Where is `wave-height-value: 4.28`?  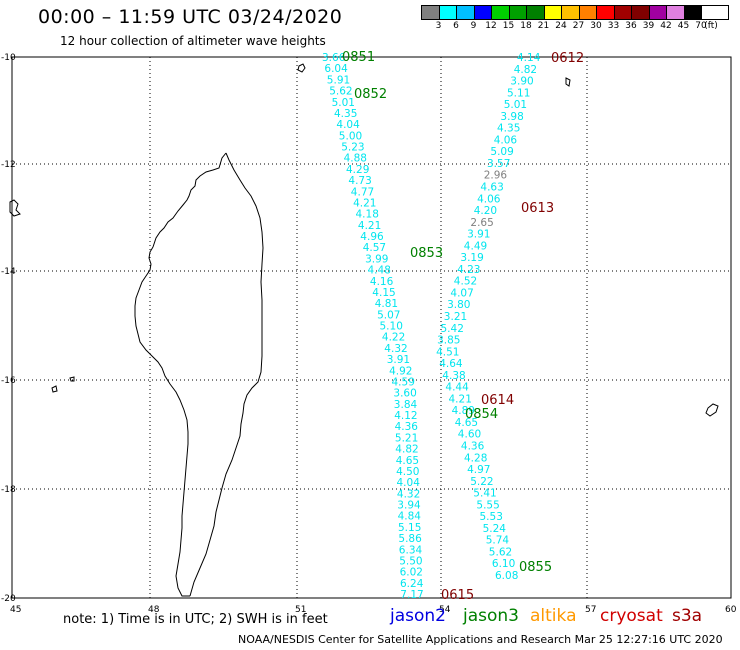 wave-height-value: 4.28 is located at coordinates (475, 458).